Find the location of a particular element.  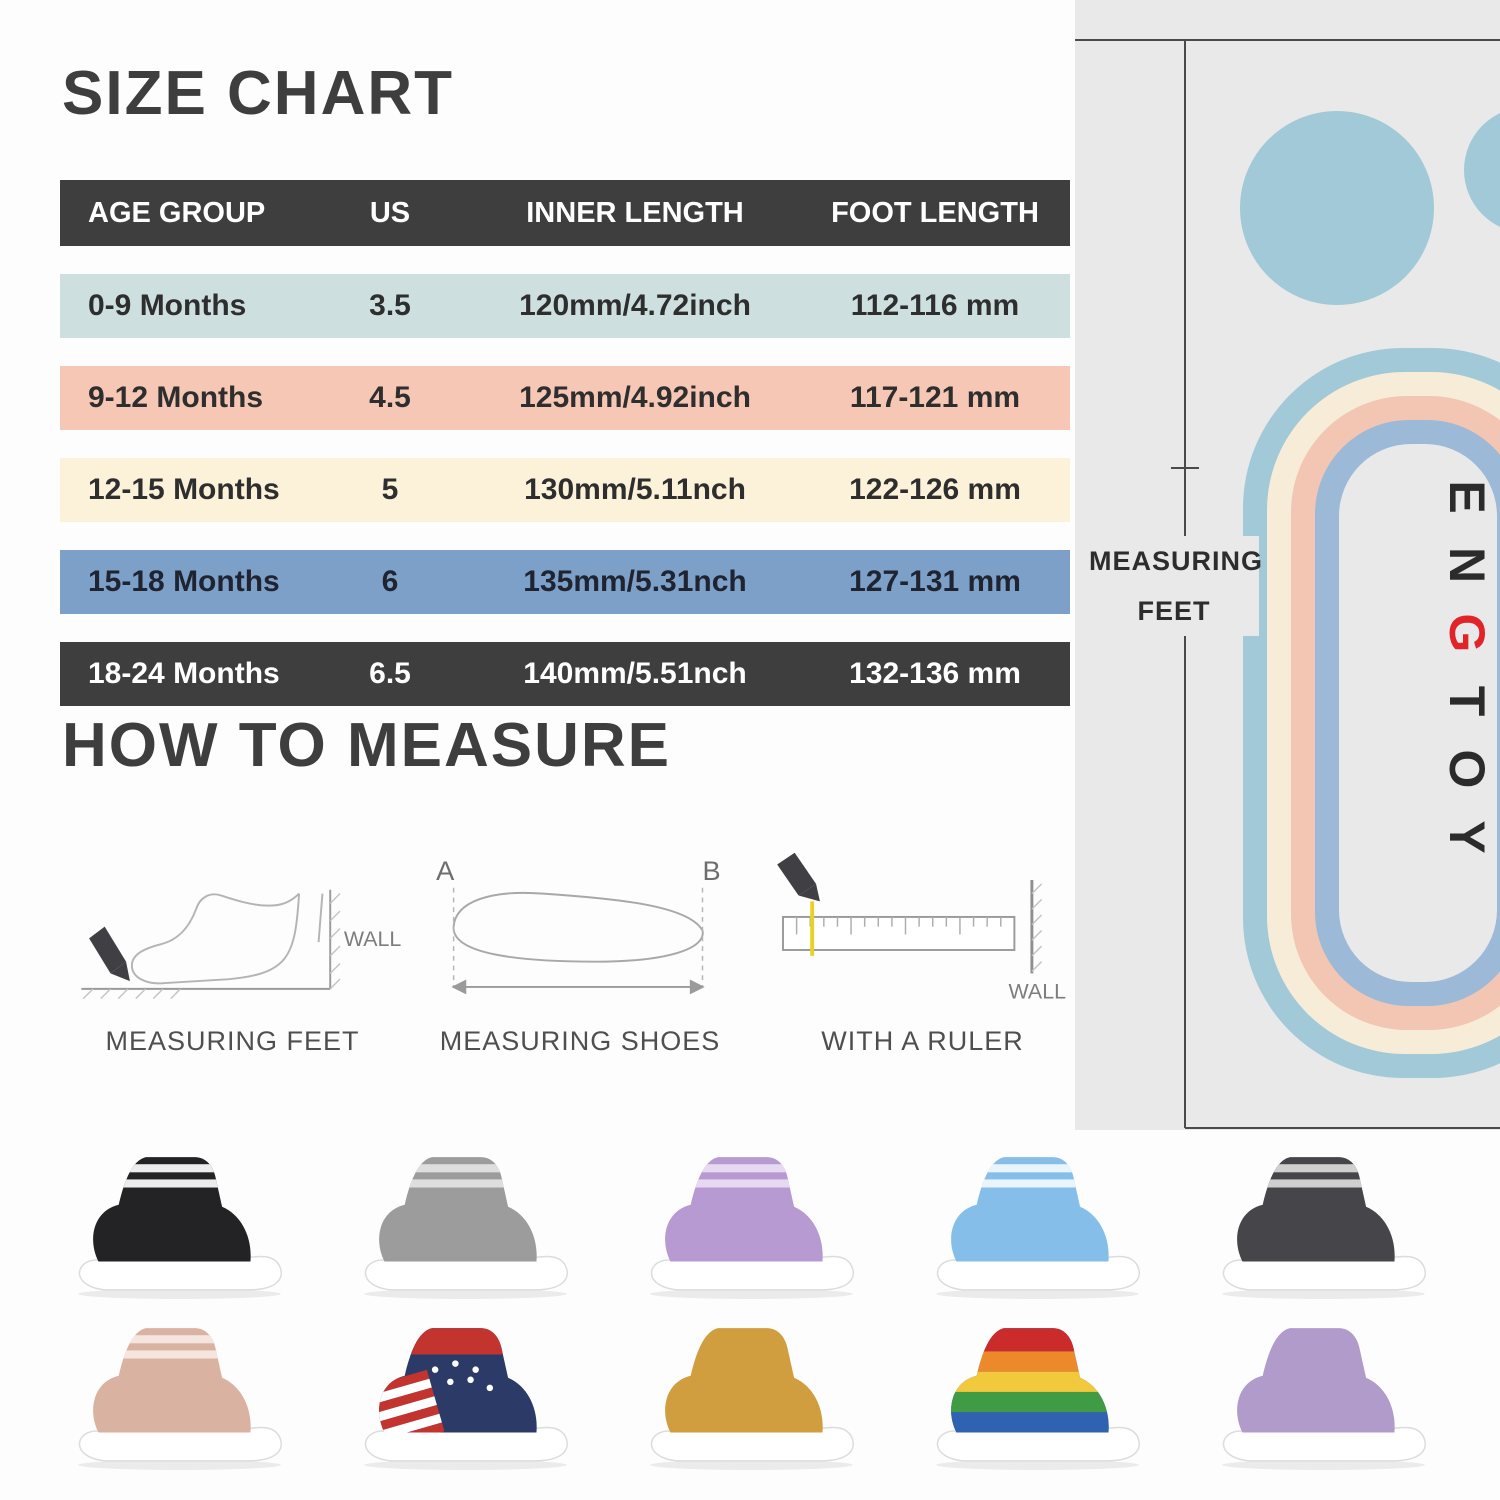

cell-us: 3.5 is located at coordinates (390, 305).